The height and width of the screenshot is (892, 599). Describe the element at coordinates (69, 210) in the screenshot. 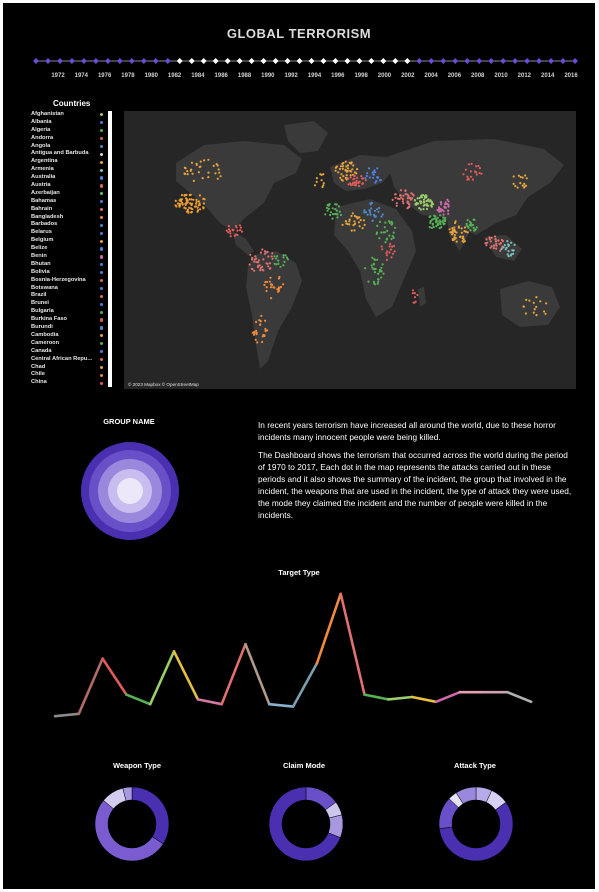

I see `country-legend-item: Bahrain` at that location.